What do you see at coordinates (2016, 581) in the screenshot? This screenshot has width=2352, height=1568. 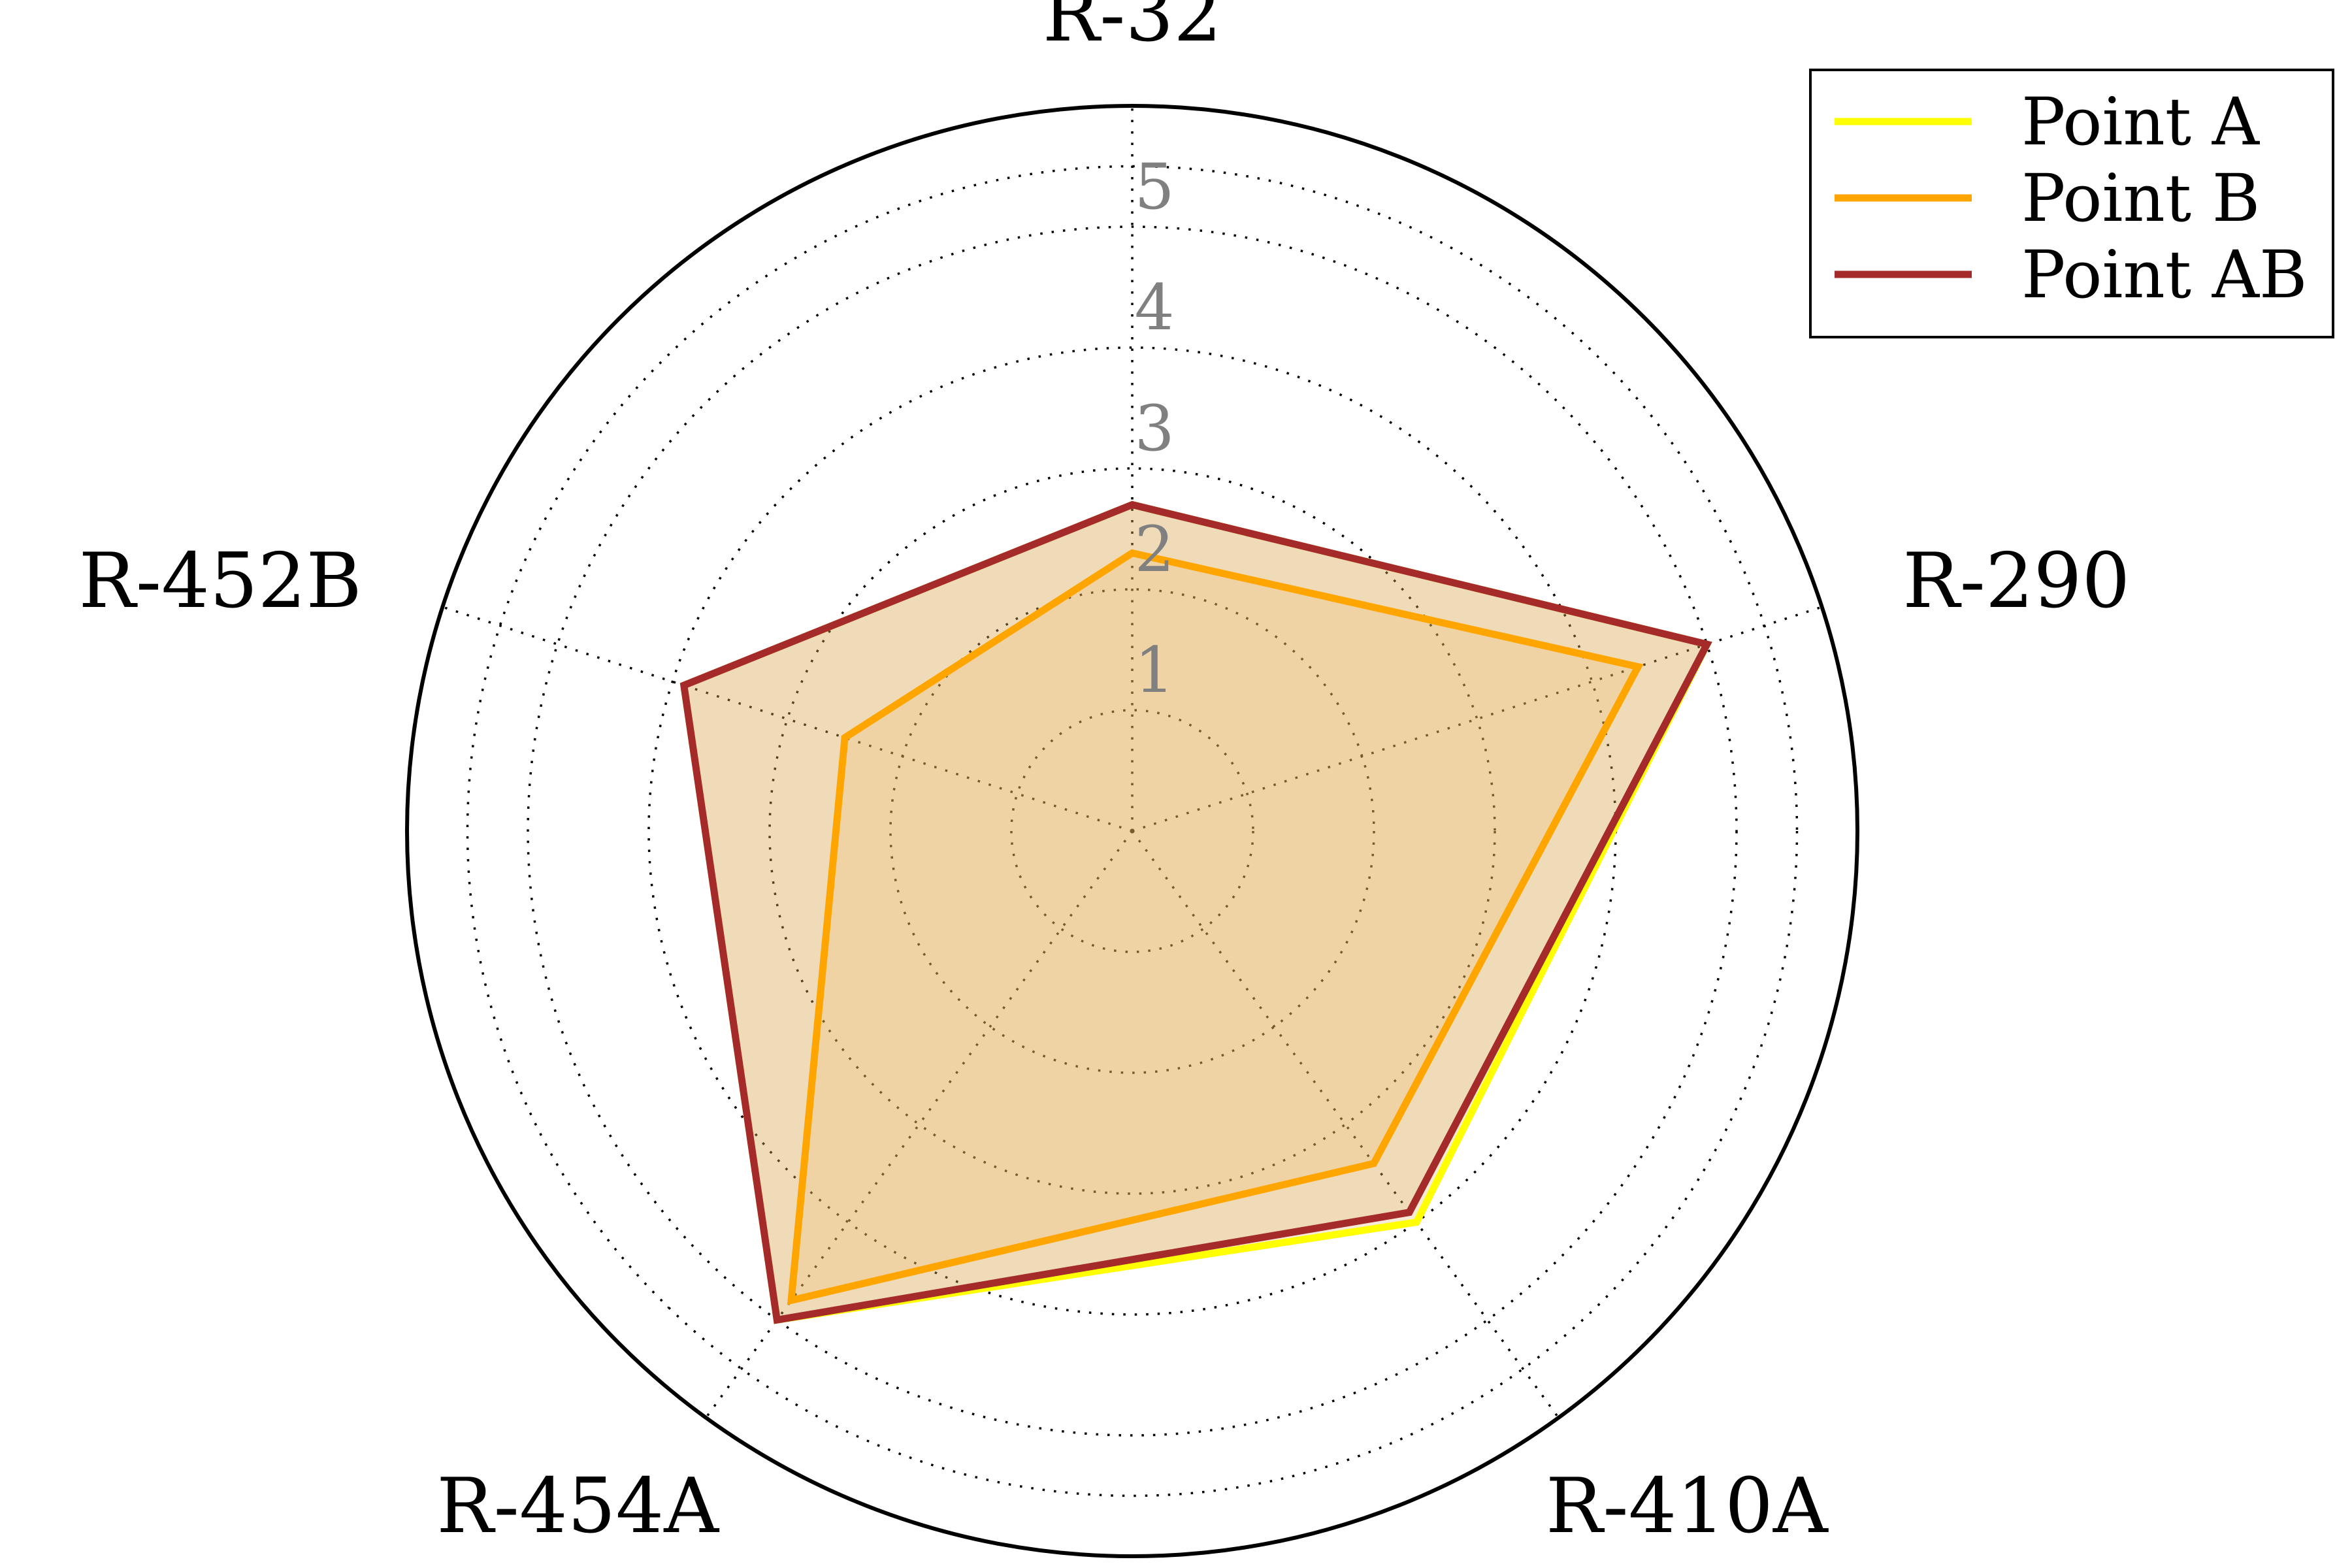 I see `axis-label-r-290: R-290` at bounding box center [2016, 581].